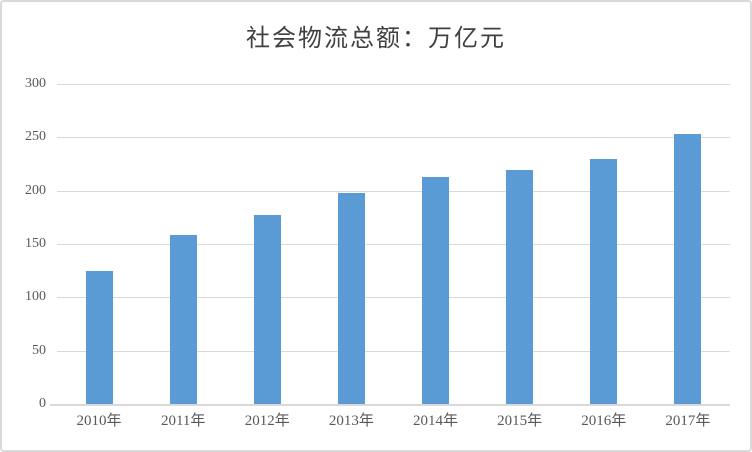 The width and height of the screenshot is (752, 452). I want to click on x-tick-label: 2015年, so click(520, 421).